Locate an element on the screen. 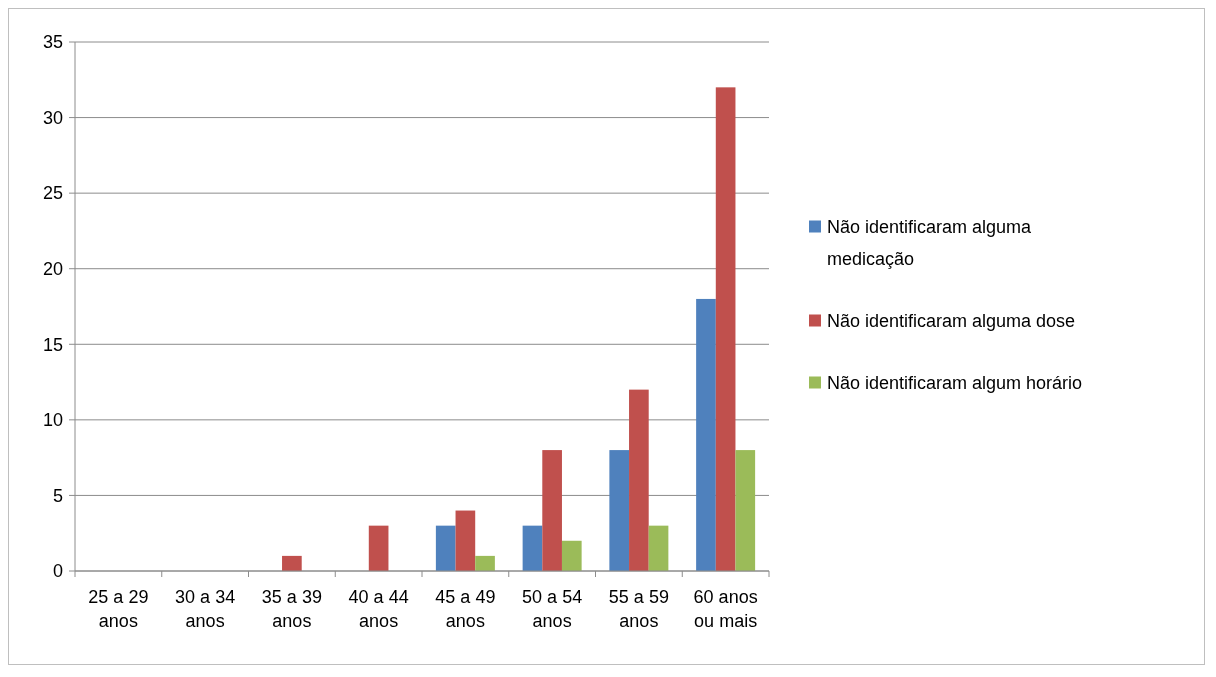 Image resolution: width=1216 pixels, height=677 pixels. x-tick-label: 50 a 54 anos is located at coordinates (552, 609).